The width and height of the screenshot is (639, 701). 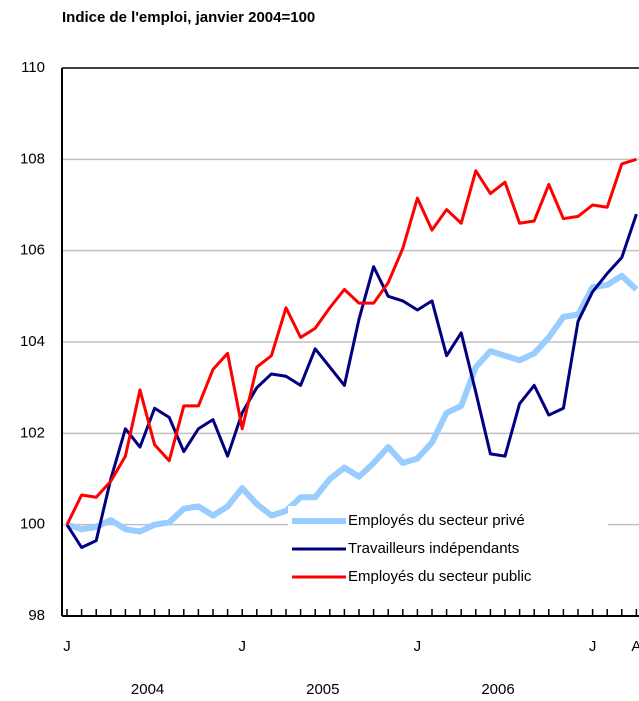 What do you see at coordinates (36, 615) in the screenshot?
I see `y-tick-label: 98` at bounding box center [36, 615].